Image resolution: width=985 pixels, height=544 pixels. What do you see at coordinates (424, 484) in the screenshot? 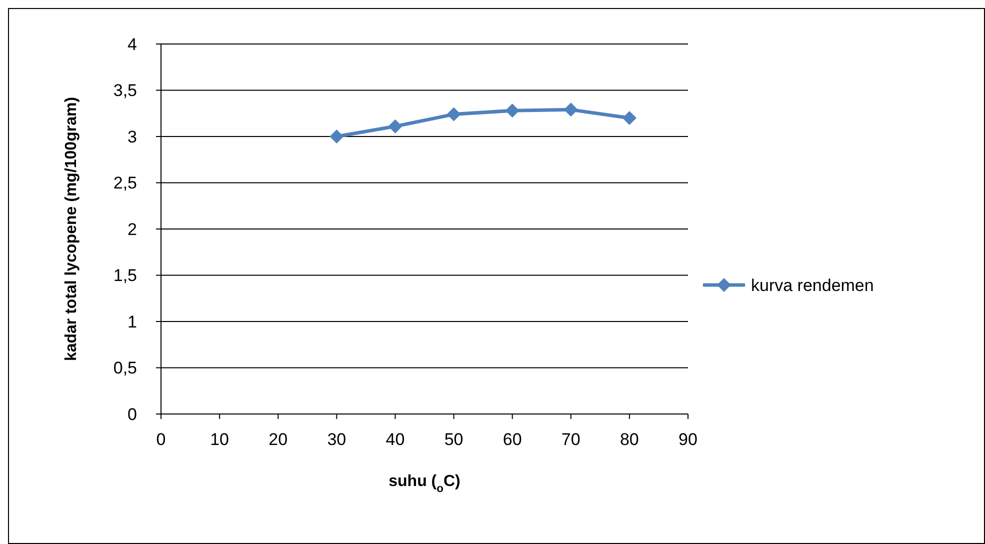
I see `x-axis-title: suhu ($_{o}$C)` at bounding box center [424, 484].